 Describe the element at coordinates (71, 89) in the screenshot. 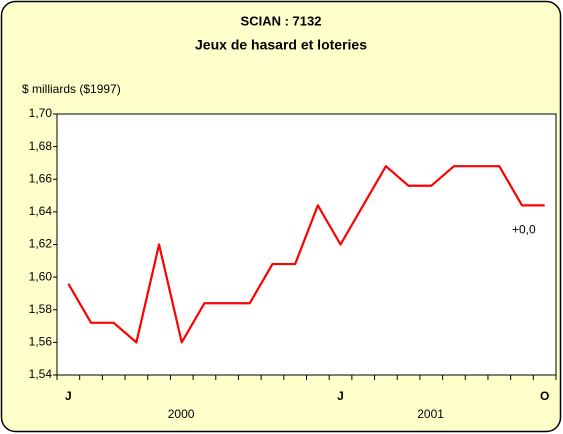

I see `y-axis-label: $ milliards ($1997)` at that location.